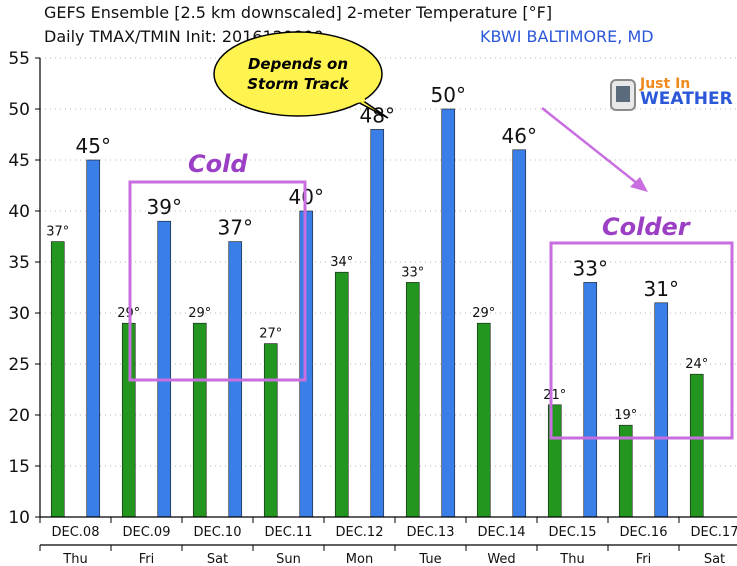 The height and width of the screenshot is (566, 737). I want to click on tmax-bar-label: 39°, so click(164, 207).